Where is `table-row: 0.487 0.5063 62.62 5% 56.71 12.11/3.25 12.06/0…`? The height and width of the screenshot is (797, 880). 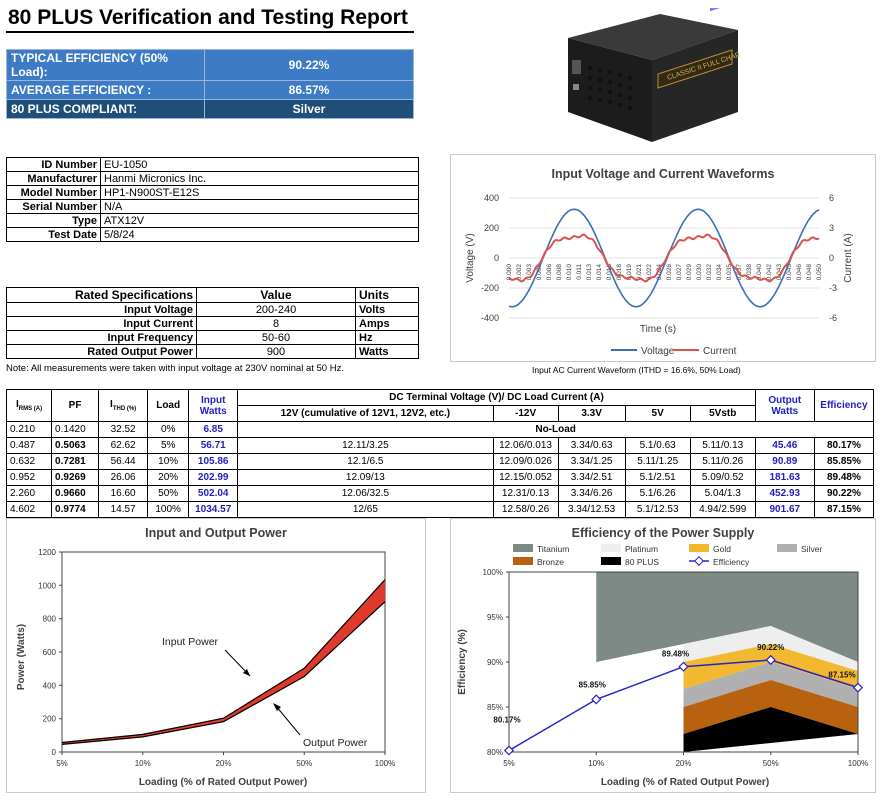 table-row: 0.487 0.5063 62.62 5% 56.71 12.11/3.25 12.06/0… is located at coordinates (440, 445).